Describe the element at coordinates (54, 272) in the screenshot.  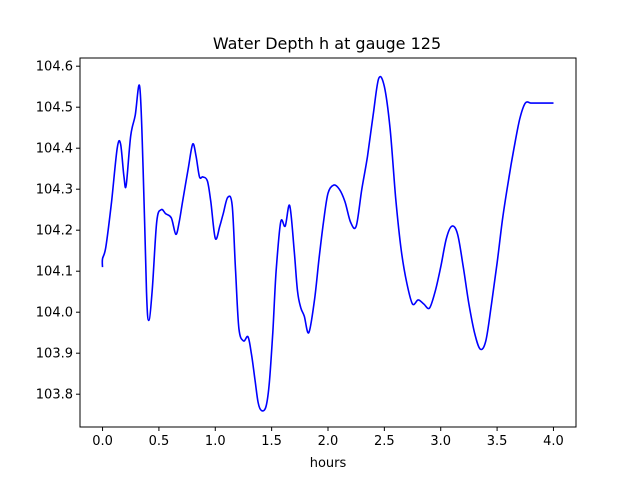
I see `y-tick-label: 104.1` at that location.